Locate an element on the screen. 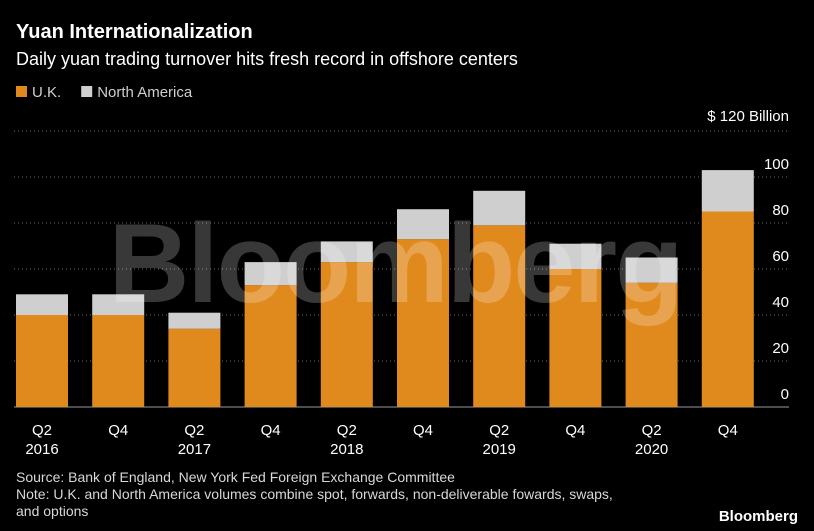 The image size is (814, 531). y-tick-label: 20 is located at coordinates (780, 348).